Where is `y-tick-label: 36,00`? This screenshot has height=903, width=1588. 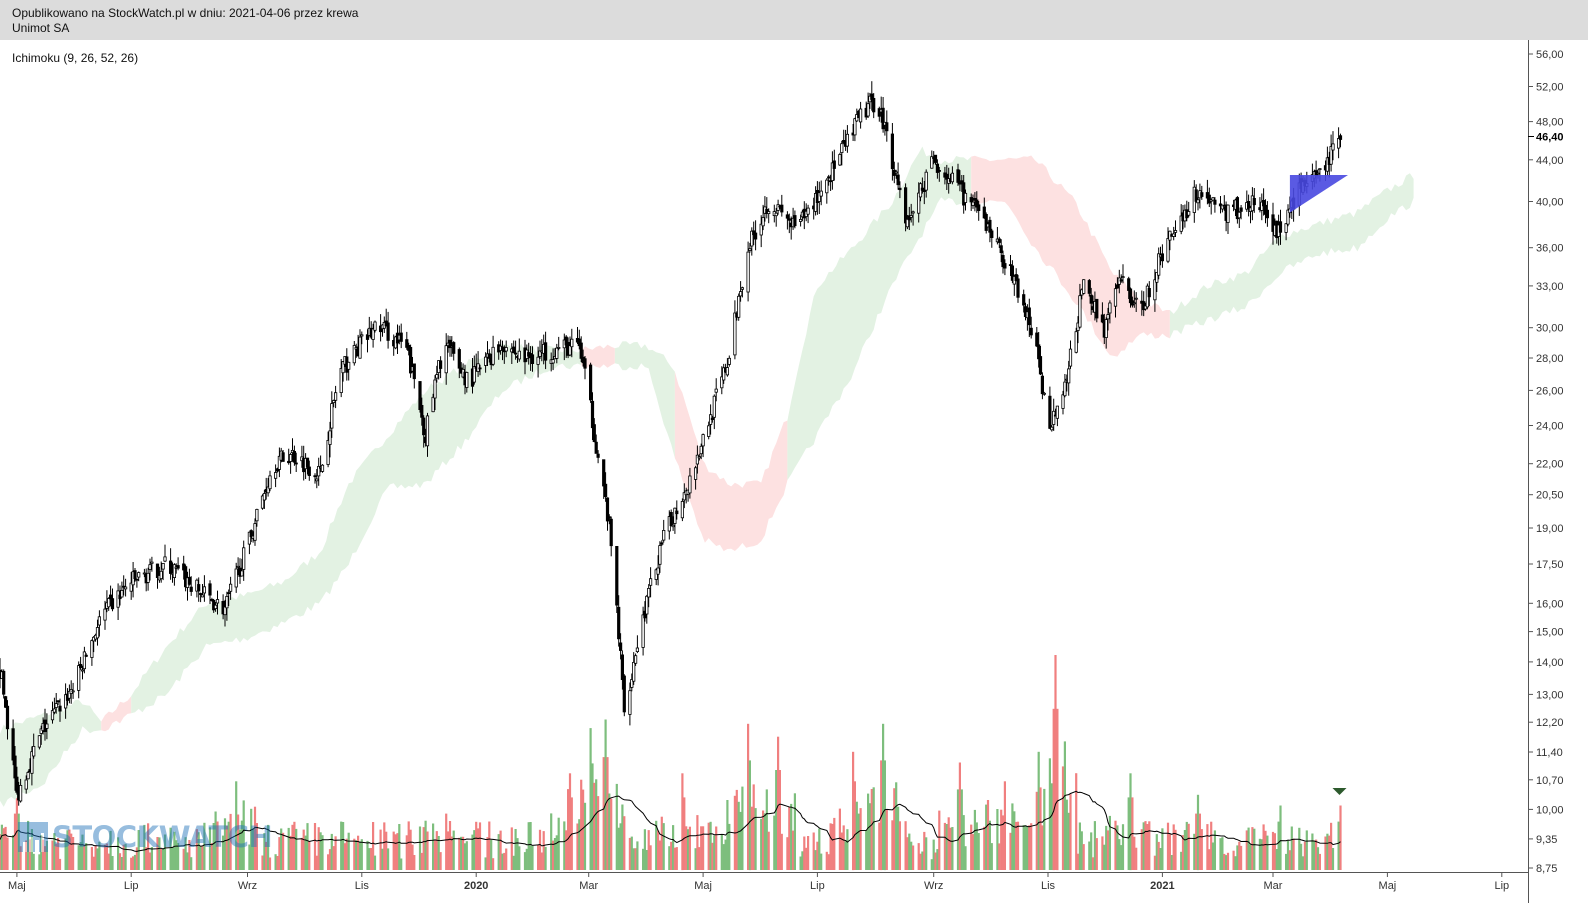 y-tick-label: 36,00 is located at coordinates (1550, 249).